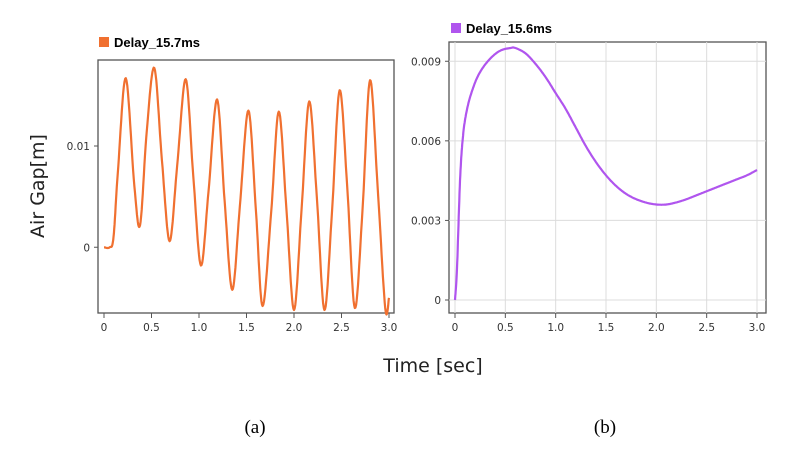  Describe the element at coordinates (426, 142) in the screenshot. I see `y-tick-label: 0.006` at that location.